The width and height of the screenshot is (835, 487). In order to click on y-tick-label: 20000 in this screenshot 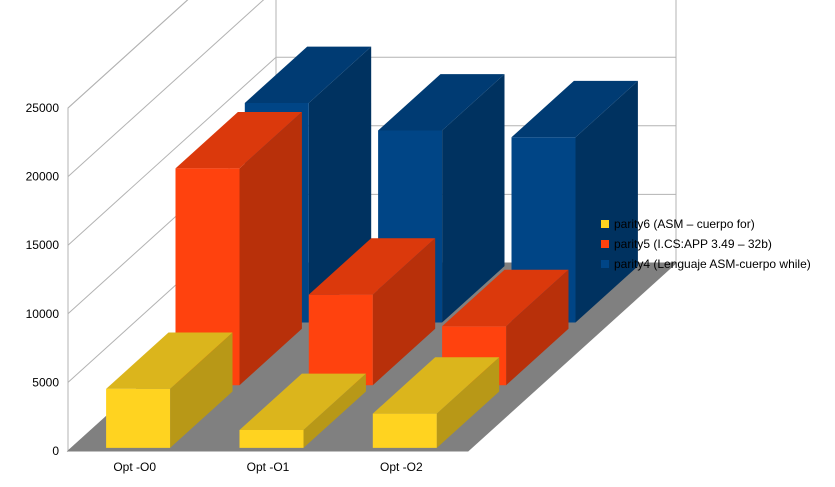, I will do `click(43, 177)`.